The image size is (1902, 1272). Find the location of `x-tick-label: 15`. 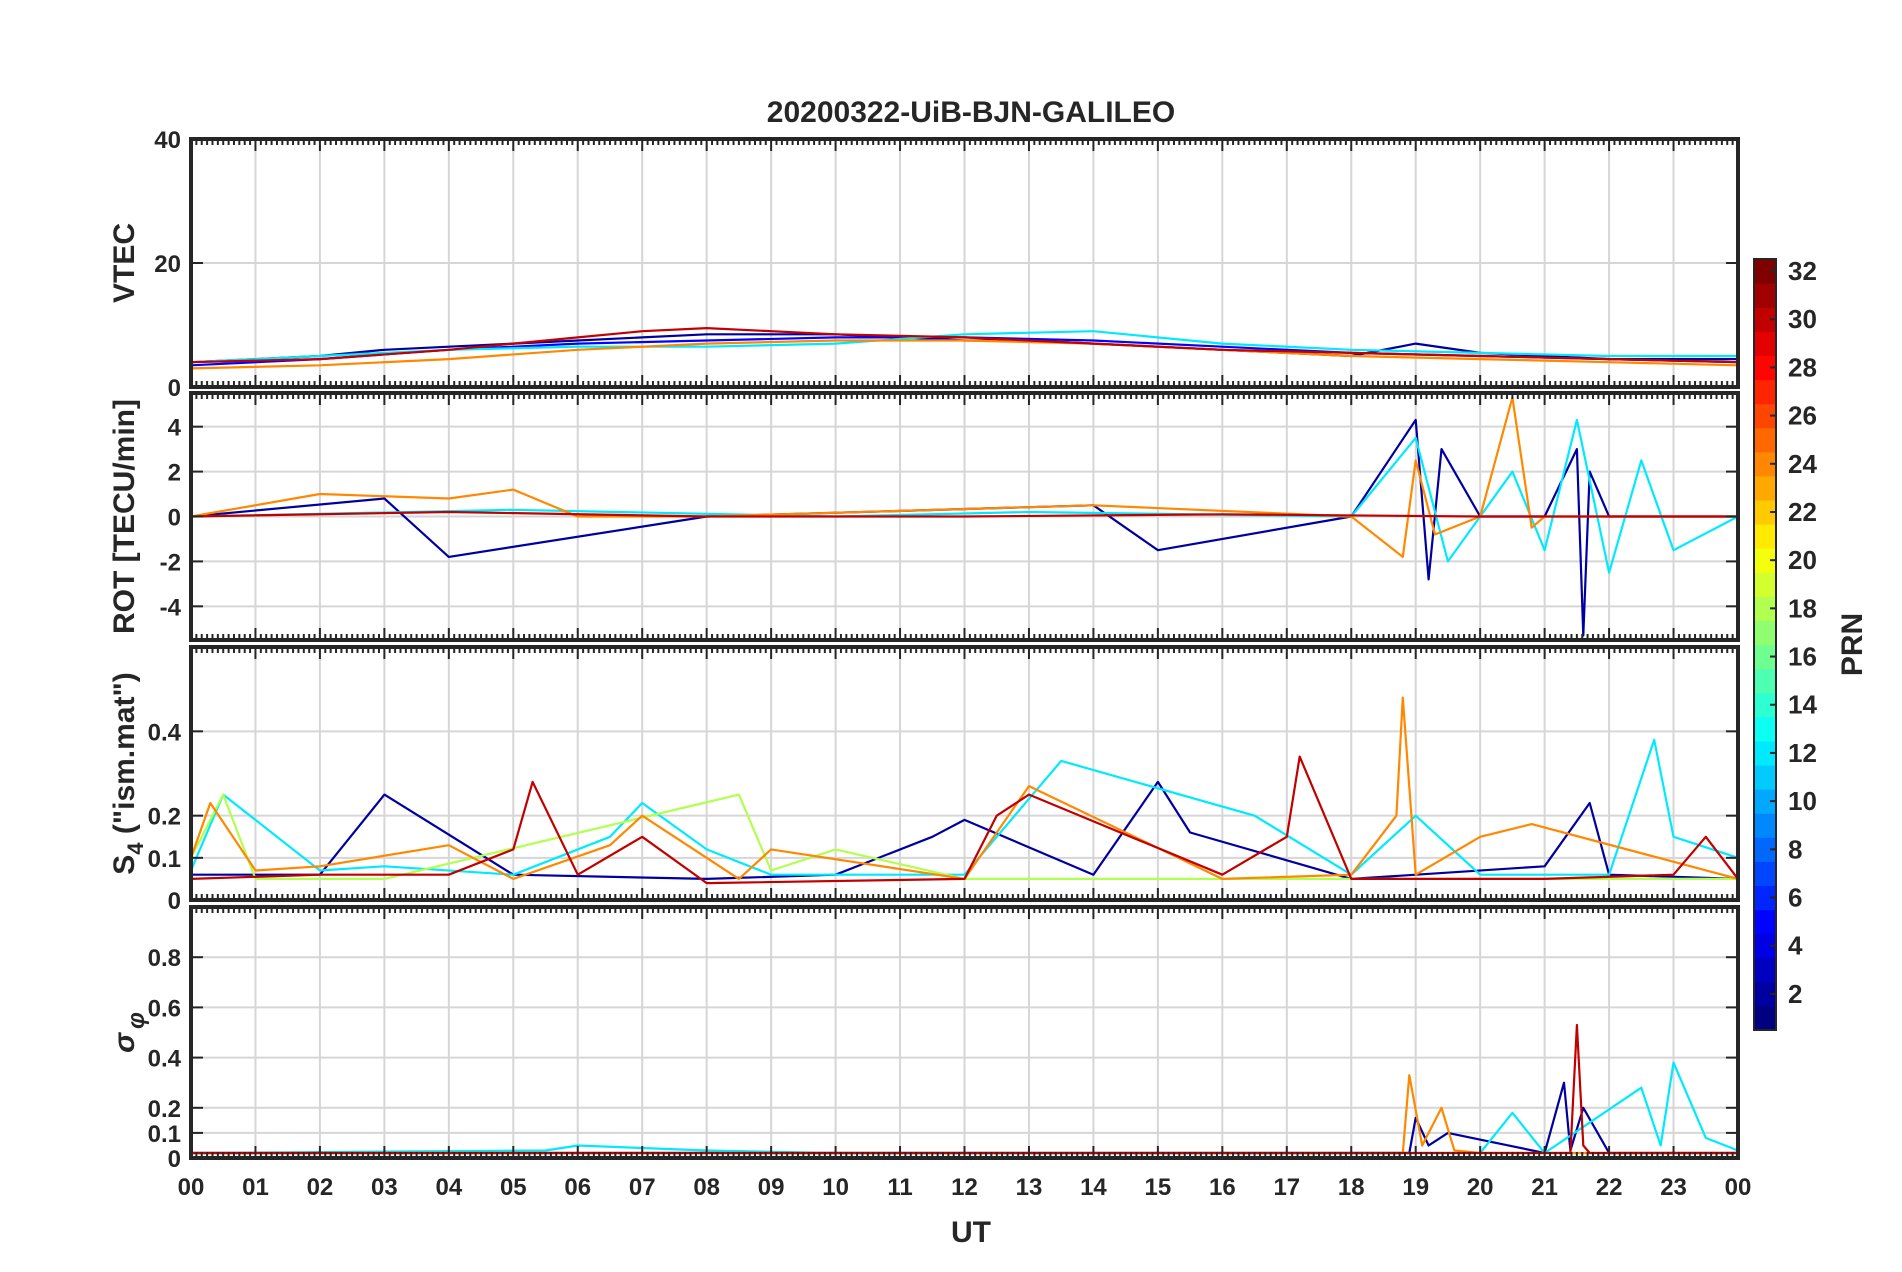

x-tick-label: 15 is located at coordinates (1158, 1187).